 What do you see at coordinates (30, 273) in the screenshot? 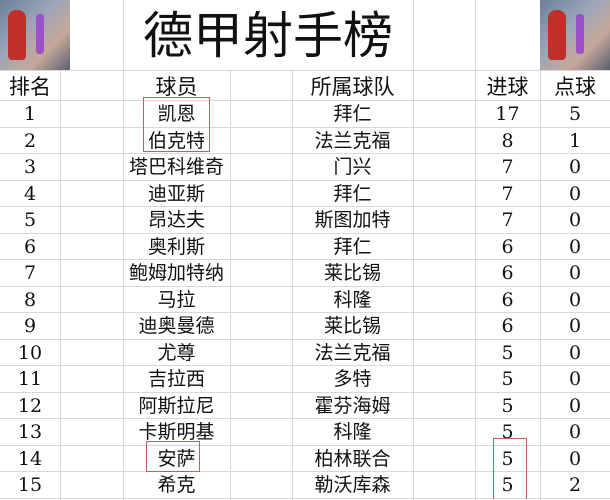
I see `cell-rank: 7` at bounding box center [30, 273].